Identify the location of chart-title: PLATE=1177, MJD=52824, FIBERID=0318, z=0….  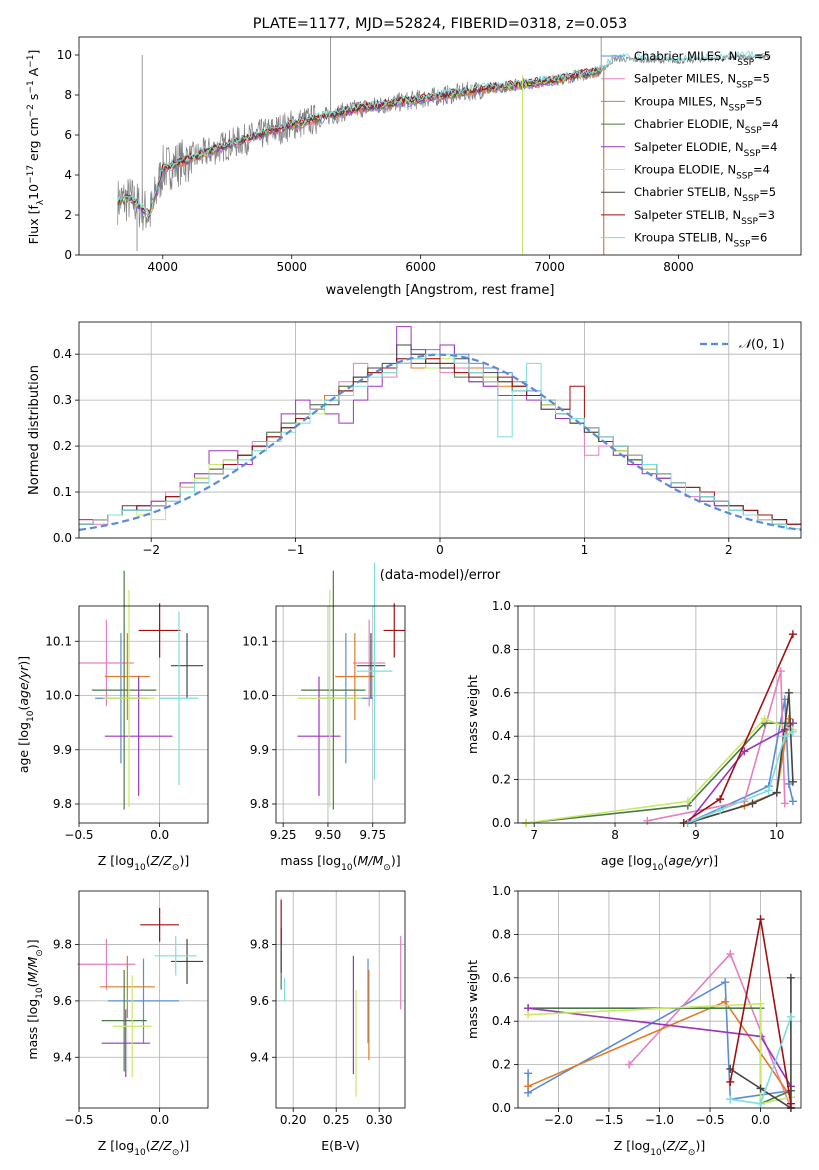
(440, 24).